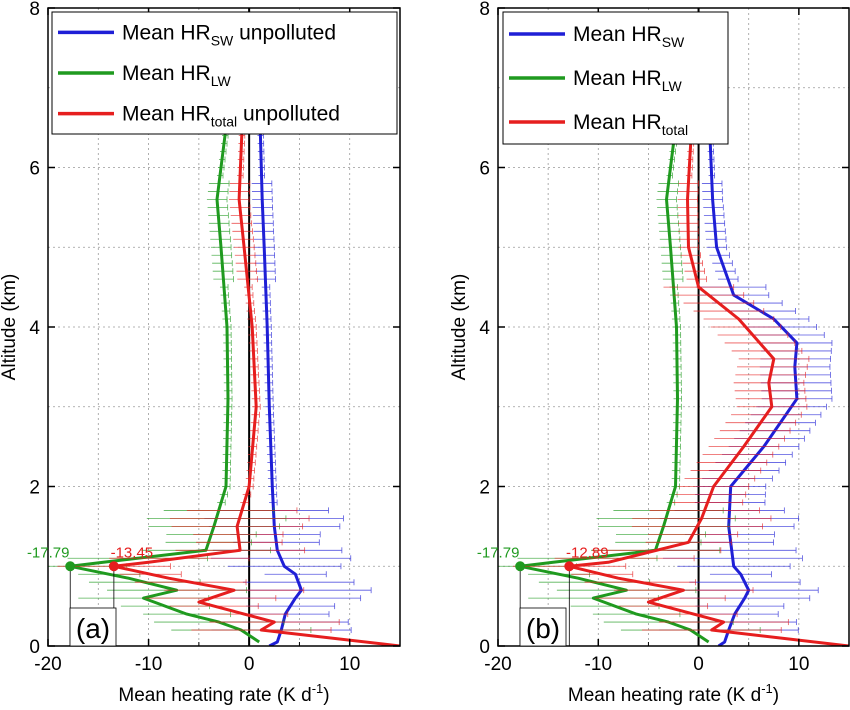 The height and width of the screenshot is (710, 850). Describe the element at coordinates (229, 34) in the screenshot. I see `legend-label-sw: Mean HRSW unpolluted` at that location.